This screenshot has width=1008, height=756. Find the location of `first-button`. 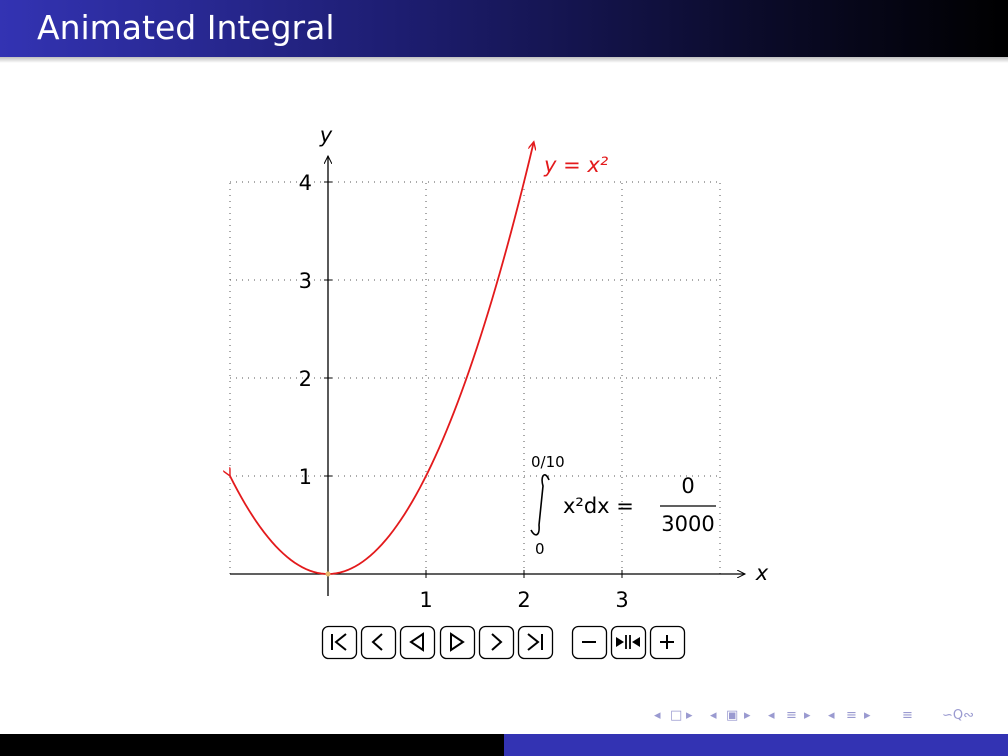

first-button is located at coordinates (339, 642).